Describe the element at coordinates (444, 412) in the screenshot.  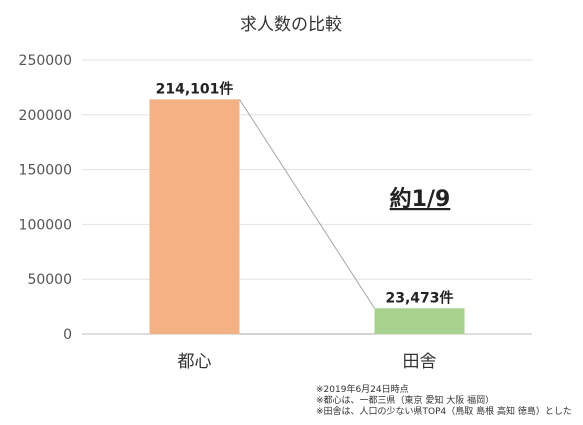
I see `footnote-rural: ※田舎は、人口の少ない県TOP4（鳥取 島根 高知 徳島）とした` at that location.